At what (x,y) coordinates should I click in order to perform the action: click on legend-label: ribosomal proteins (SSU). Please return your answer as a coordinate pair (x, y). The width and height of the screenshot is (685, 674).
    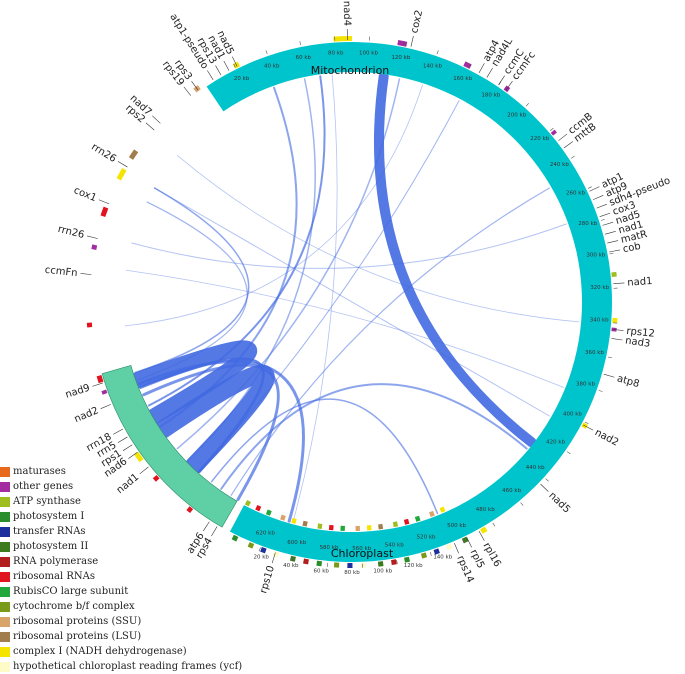
    Looking at the image, I should click on (77, 621).